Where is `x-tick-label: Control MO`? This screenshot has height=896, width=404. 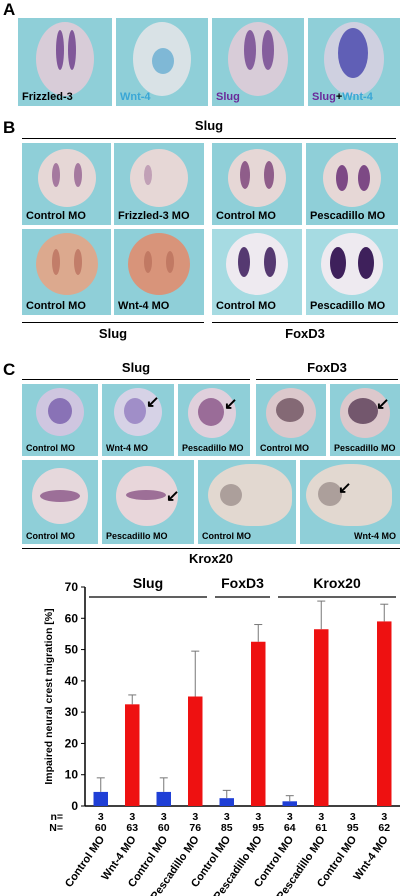
x-tick-label: Control MO is located at coordinates (85, 861).